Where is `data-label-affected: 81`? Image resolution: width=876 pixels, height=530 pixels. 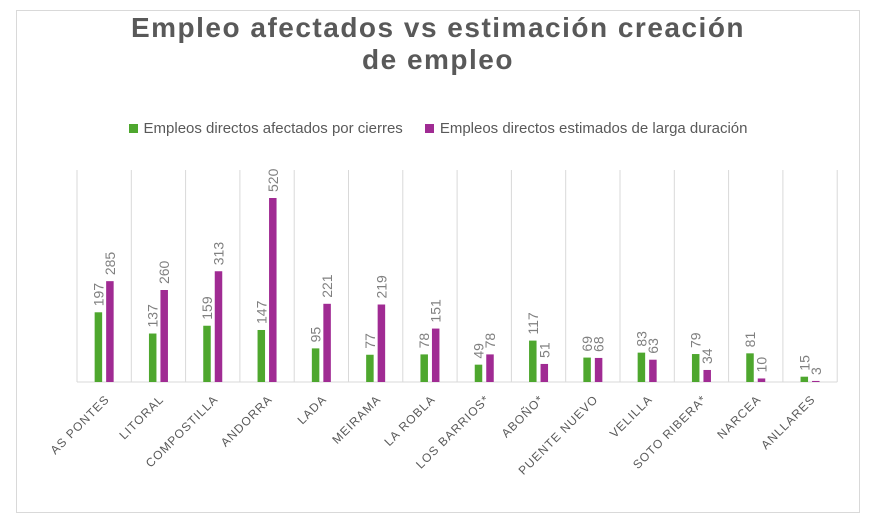 data-label-affected: 81 is located at coordinates (750, 340).